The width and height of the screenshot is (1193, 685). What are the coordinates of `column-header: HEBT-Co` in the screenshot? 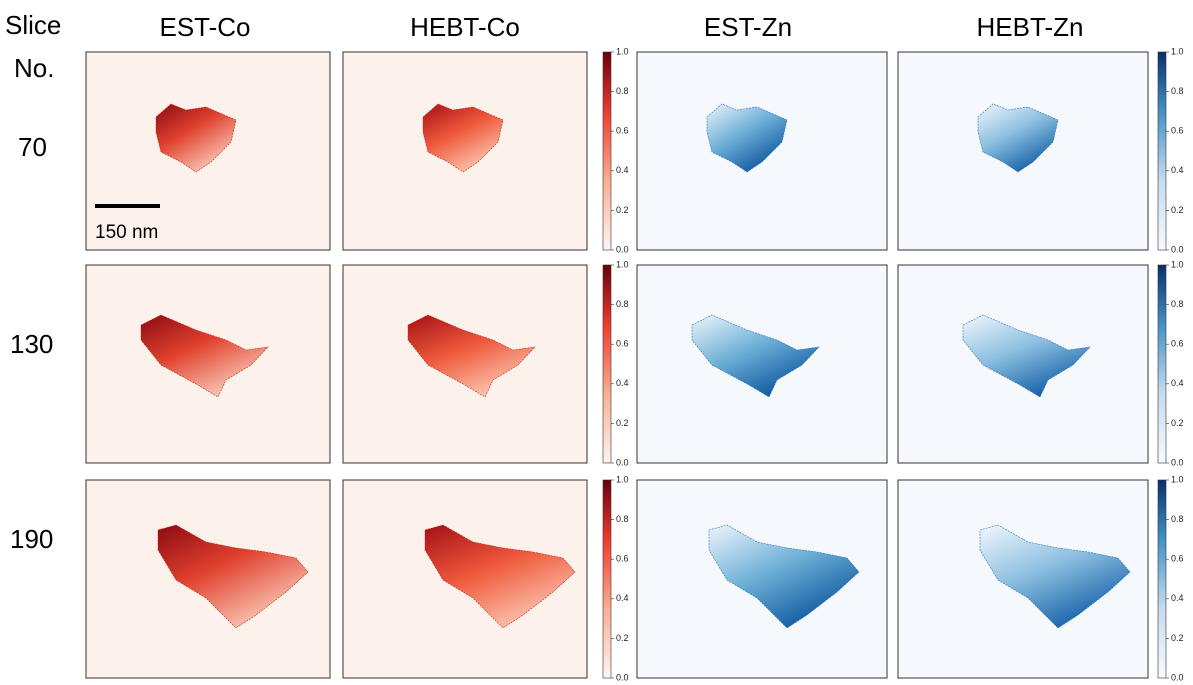 It's located at (465, 27).